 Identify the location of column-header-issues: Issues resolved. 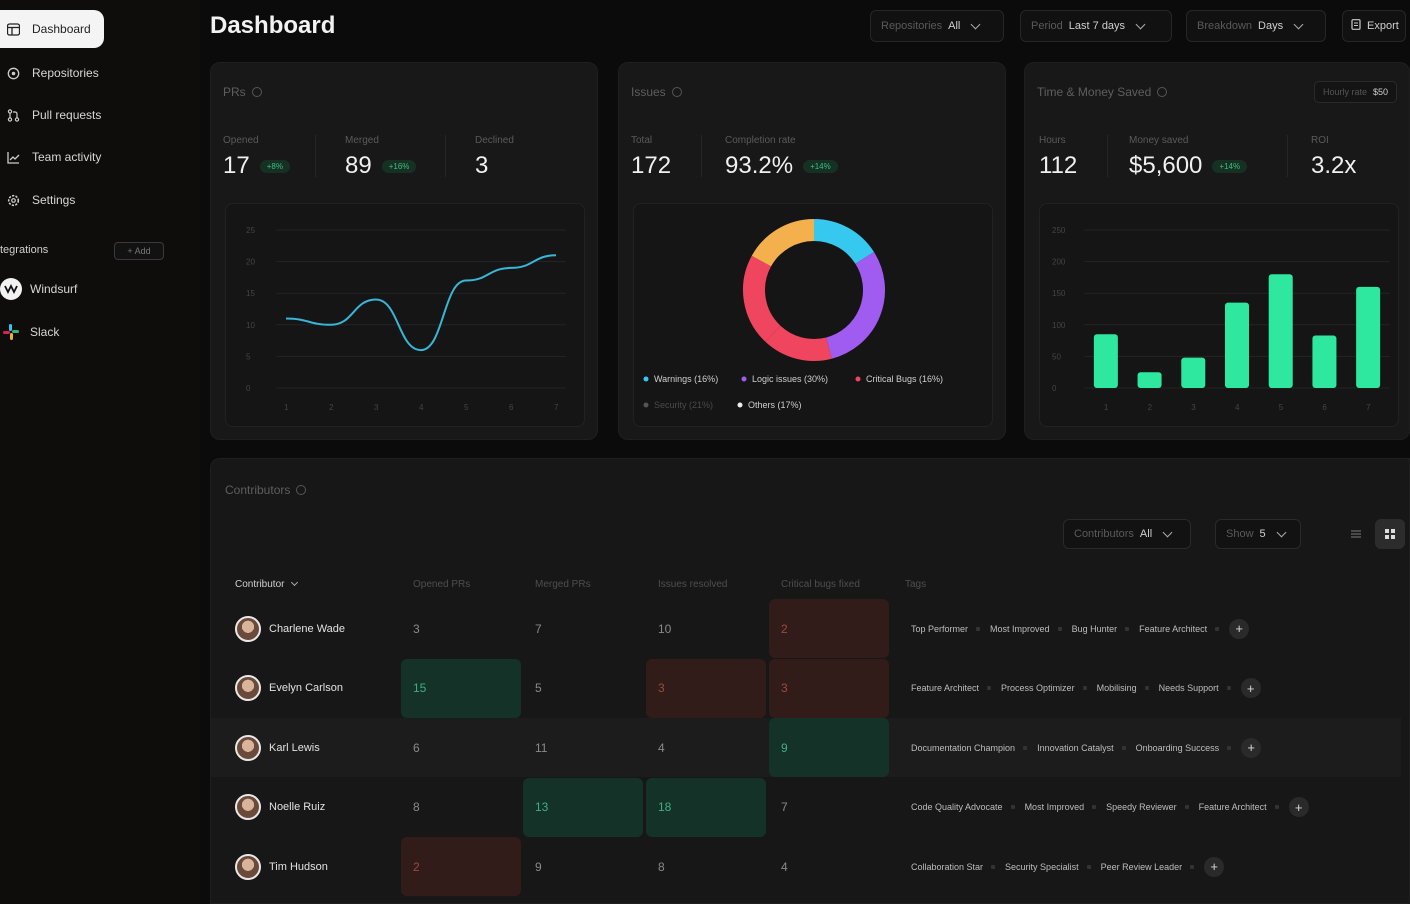
(693, 584).